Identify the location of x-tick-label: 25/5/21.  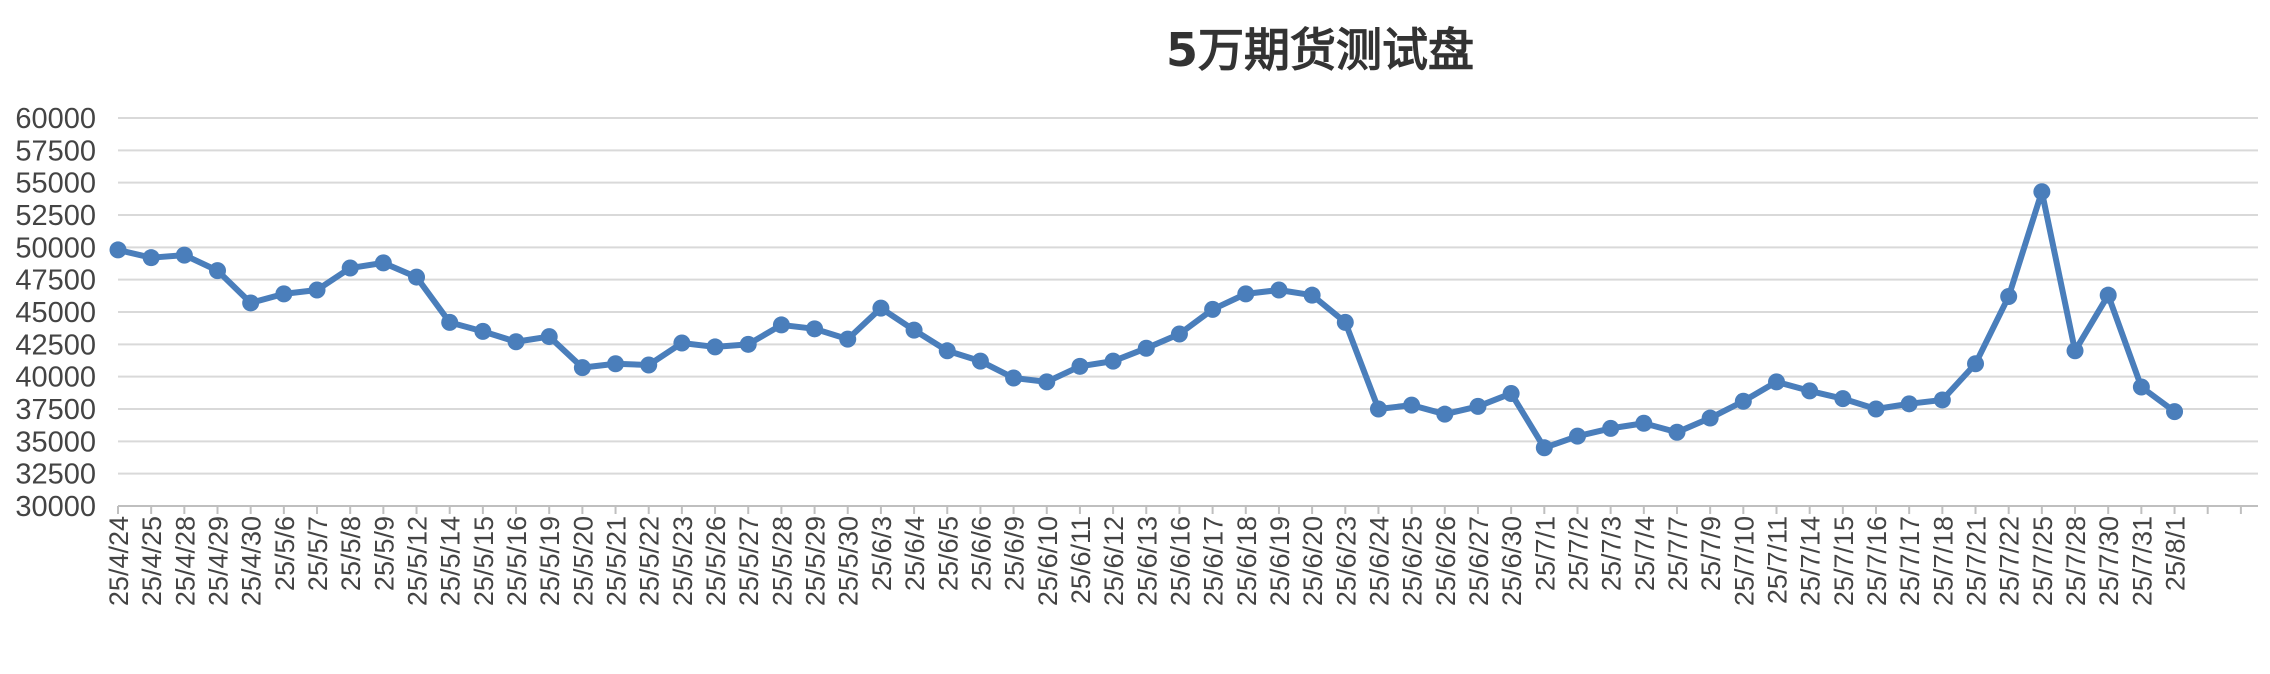
(617, 561).